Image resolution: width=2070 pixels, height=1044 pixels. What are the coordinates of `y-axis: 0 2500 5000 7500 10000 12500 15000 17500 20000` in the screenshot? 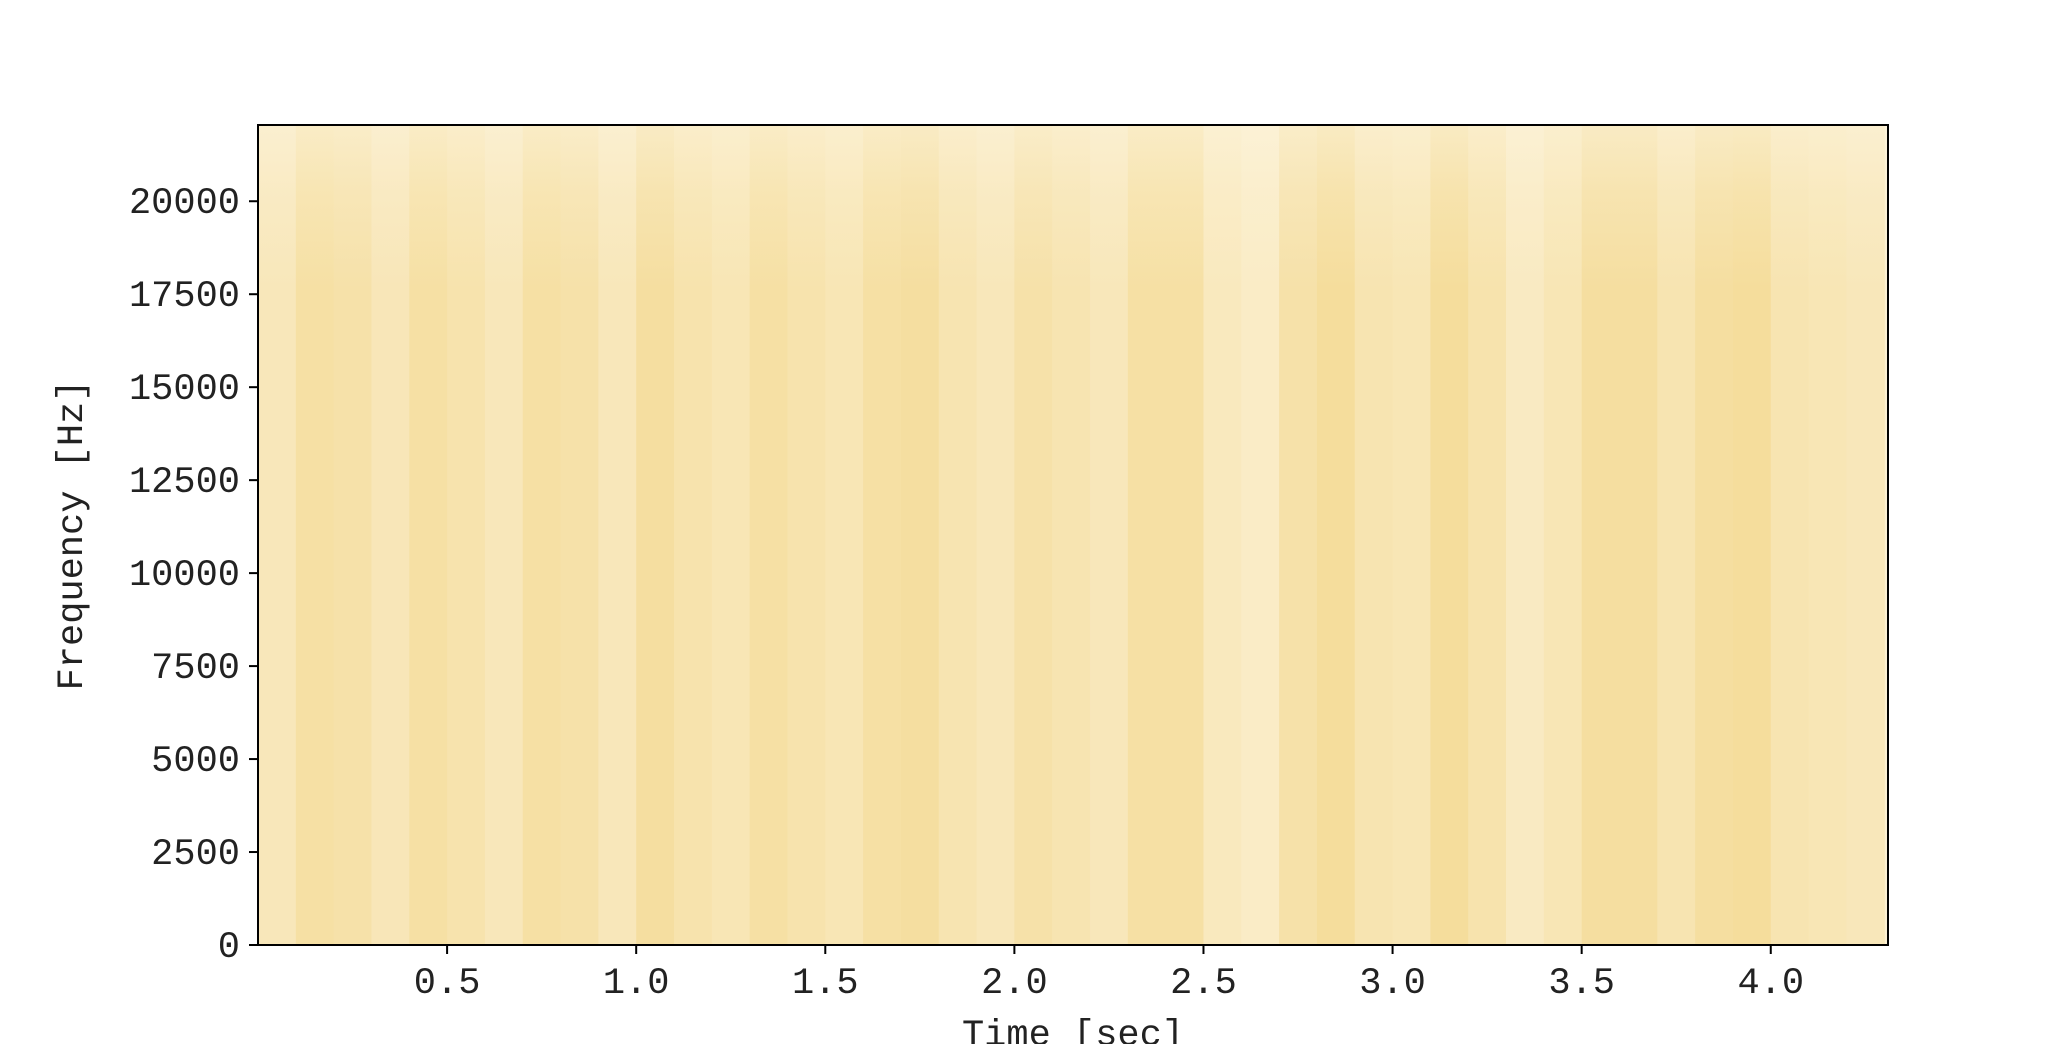 It's located at (193, 576).